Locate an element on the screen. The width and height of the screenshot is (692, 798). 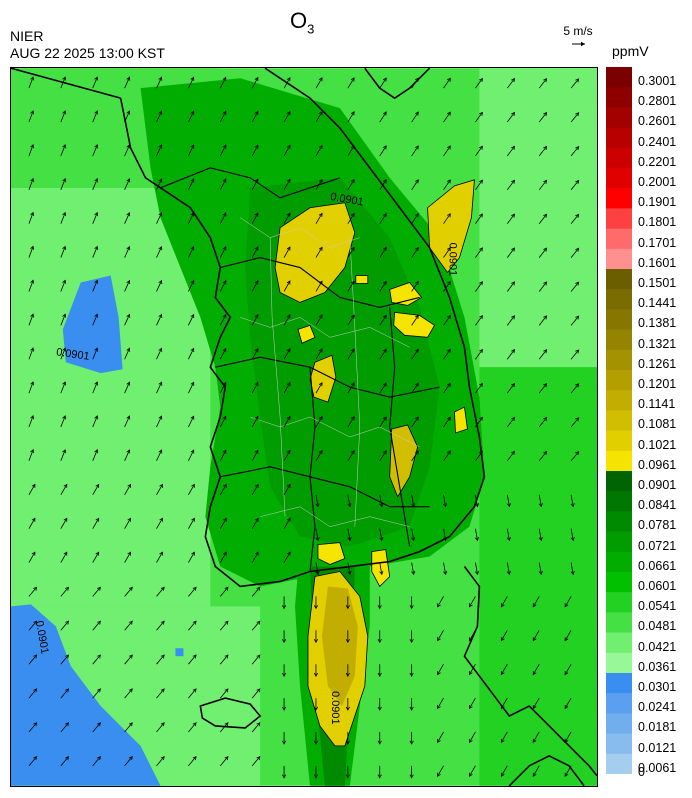
legend-label: 0.0361 is located at coordinates (657, 666).